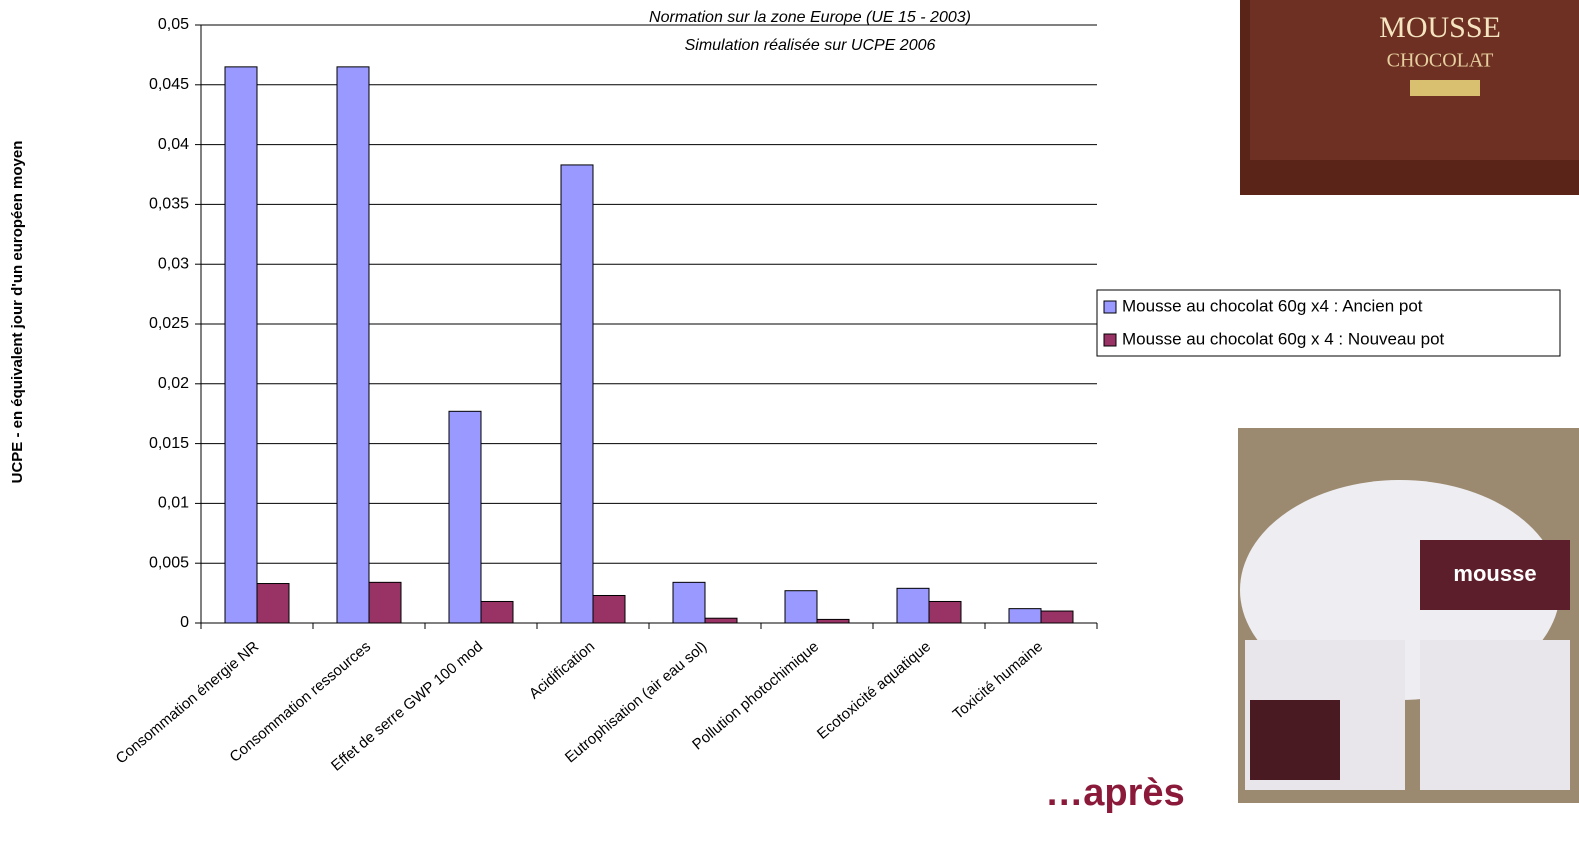  Describe the element at coordinates (810, 45) in the screenshot. I see `annotation: Simulation réalisée sur UCPE 2006` at that location.